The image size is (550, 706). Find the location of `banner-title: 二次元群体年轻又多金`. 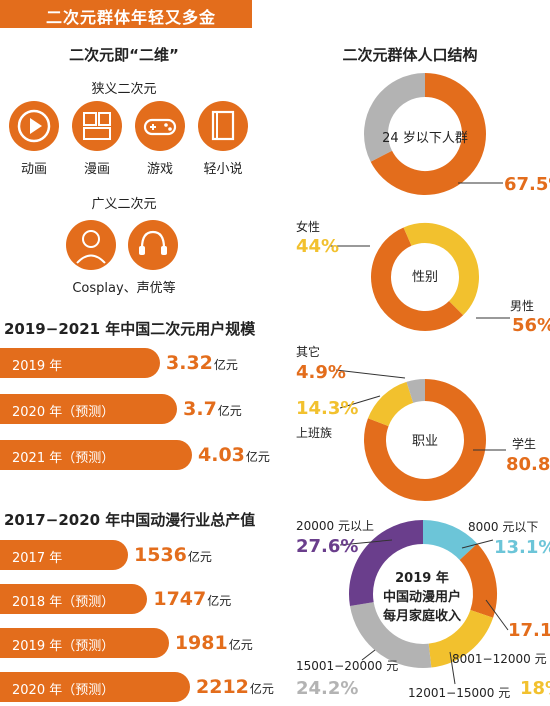

banner-title: 二次元群体年轻又多金 is located at coordinates (131, 17).